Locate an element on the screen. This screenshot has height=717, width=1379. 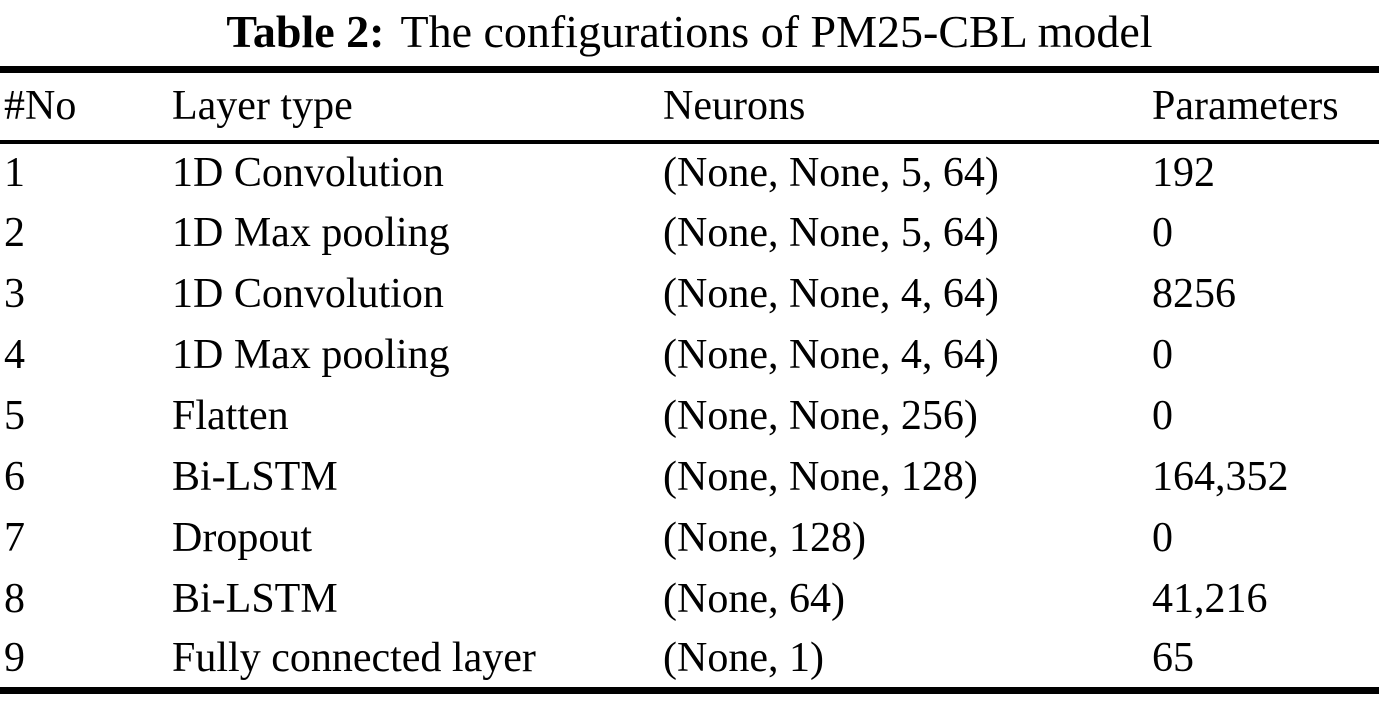
table-row: 7 Dropout (None, 128) 0 is located at coordinates (689, 538).